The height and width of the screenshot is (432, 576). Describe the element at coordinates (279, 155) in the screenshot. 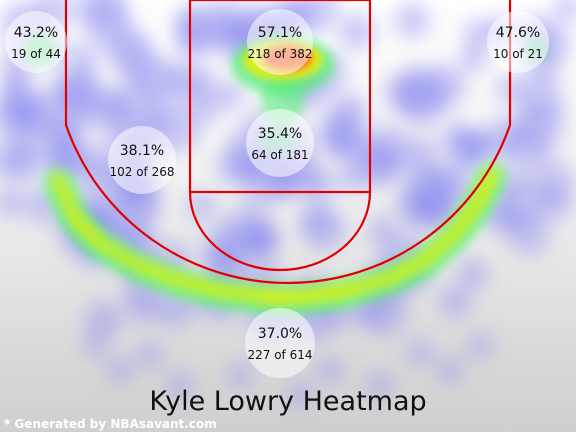

I see `zone-made-attempts: 64 of 181` at that location.